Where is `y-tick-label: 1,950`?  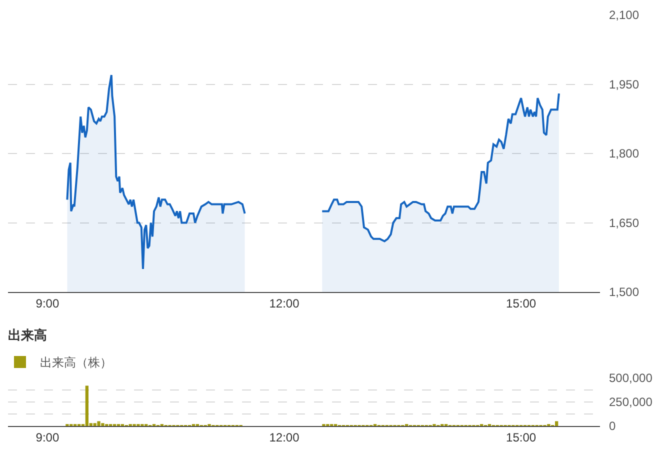
y-tick-label: 1,950 is located at coordinates (624, 84).